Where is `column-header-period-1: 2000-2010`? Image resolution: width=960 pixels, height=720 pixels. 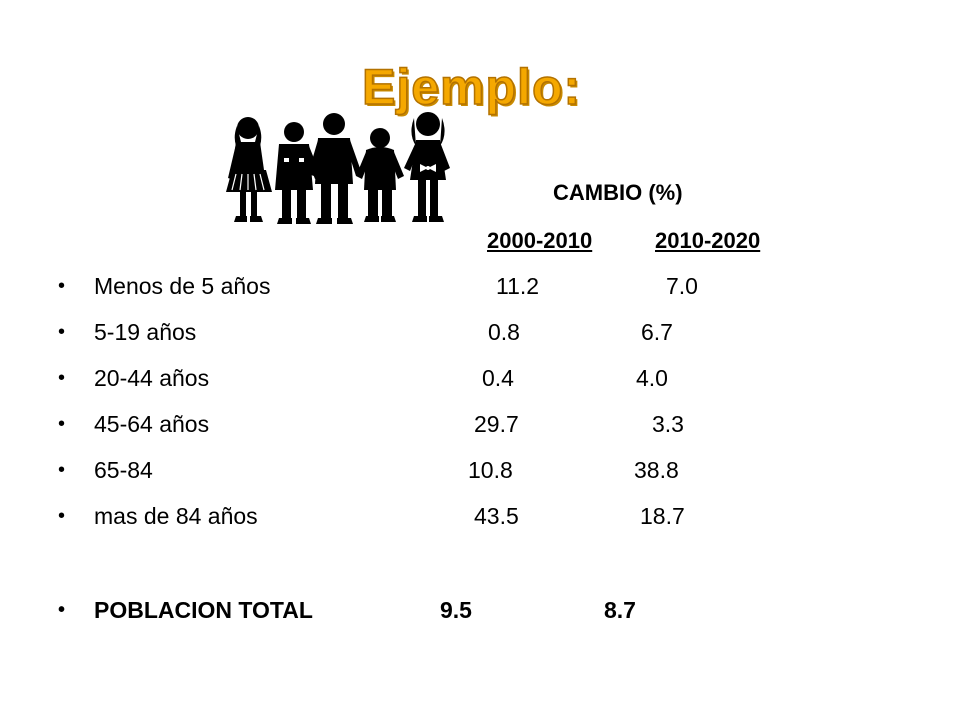
column-header-period-1: 2000-2010 is located at coordinates (540, 240).